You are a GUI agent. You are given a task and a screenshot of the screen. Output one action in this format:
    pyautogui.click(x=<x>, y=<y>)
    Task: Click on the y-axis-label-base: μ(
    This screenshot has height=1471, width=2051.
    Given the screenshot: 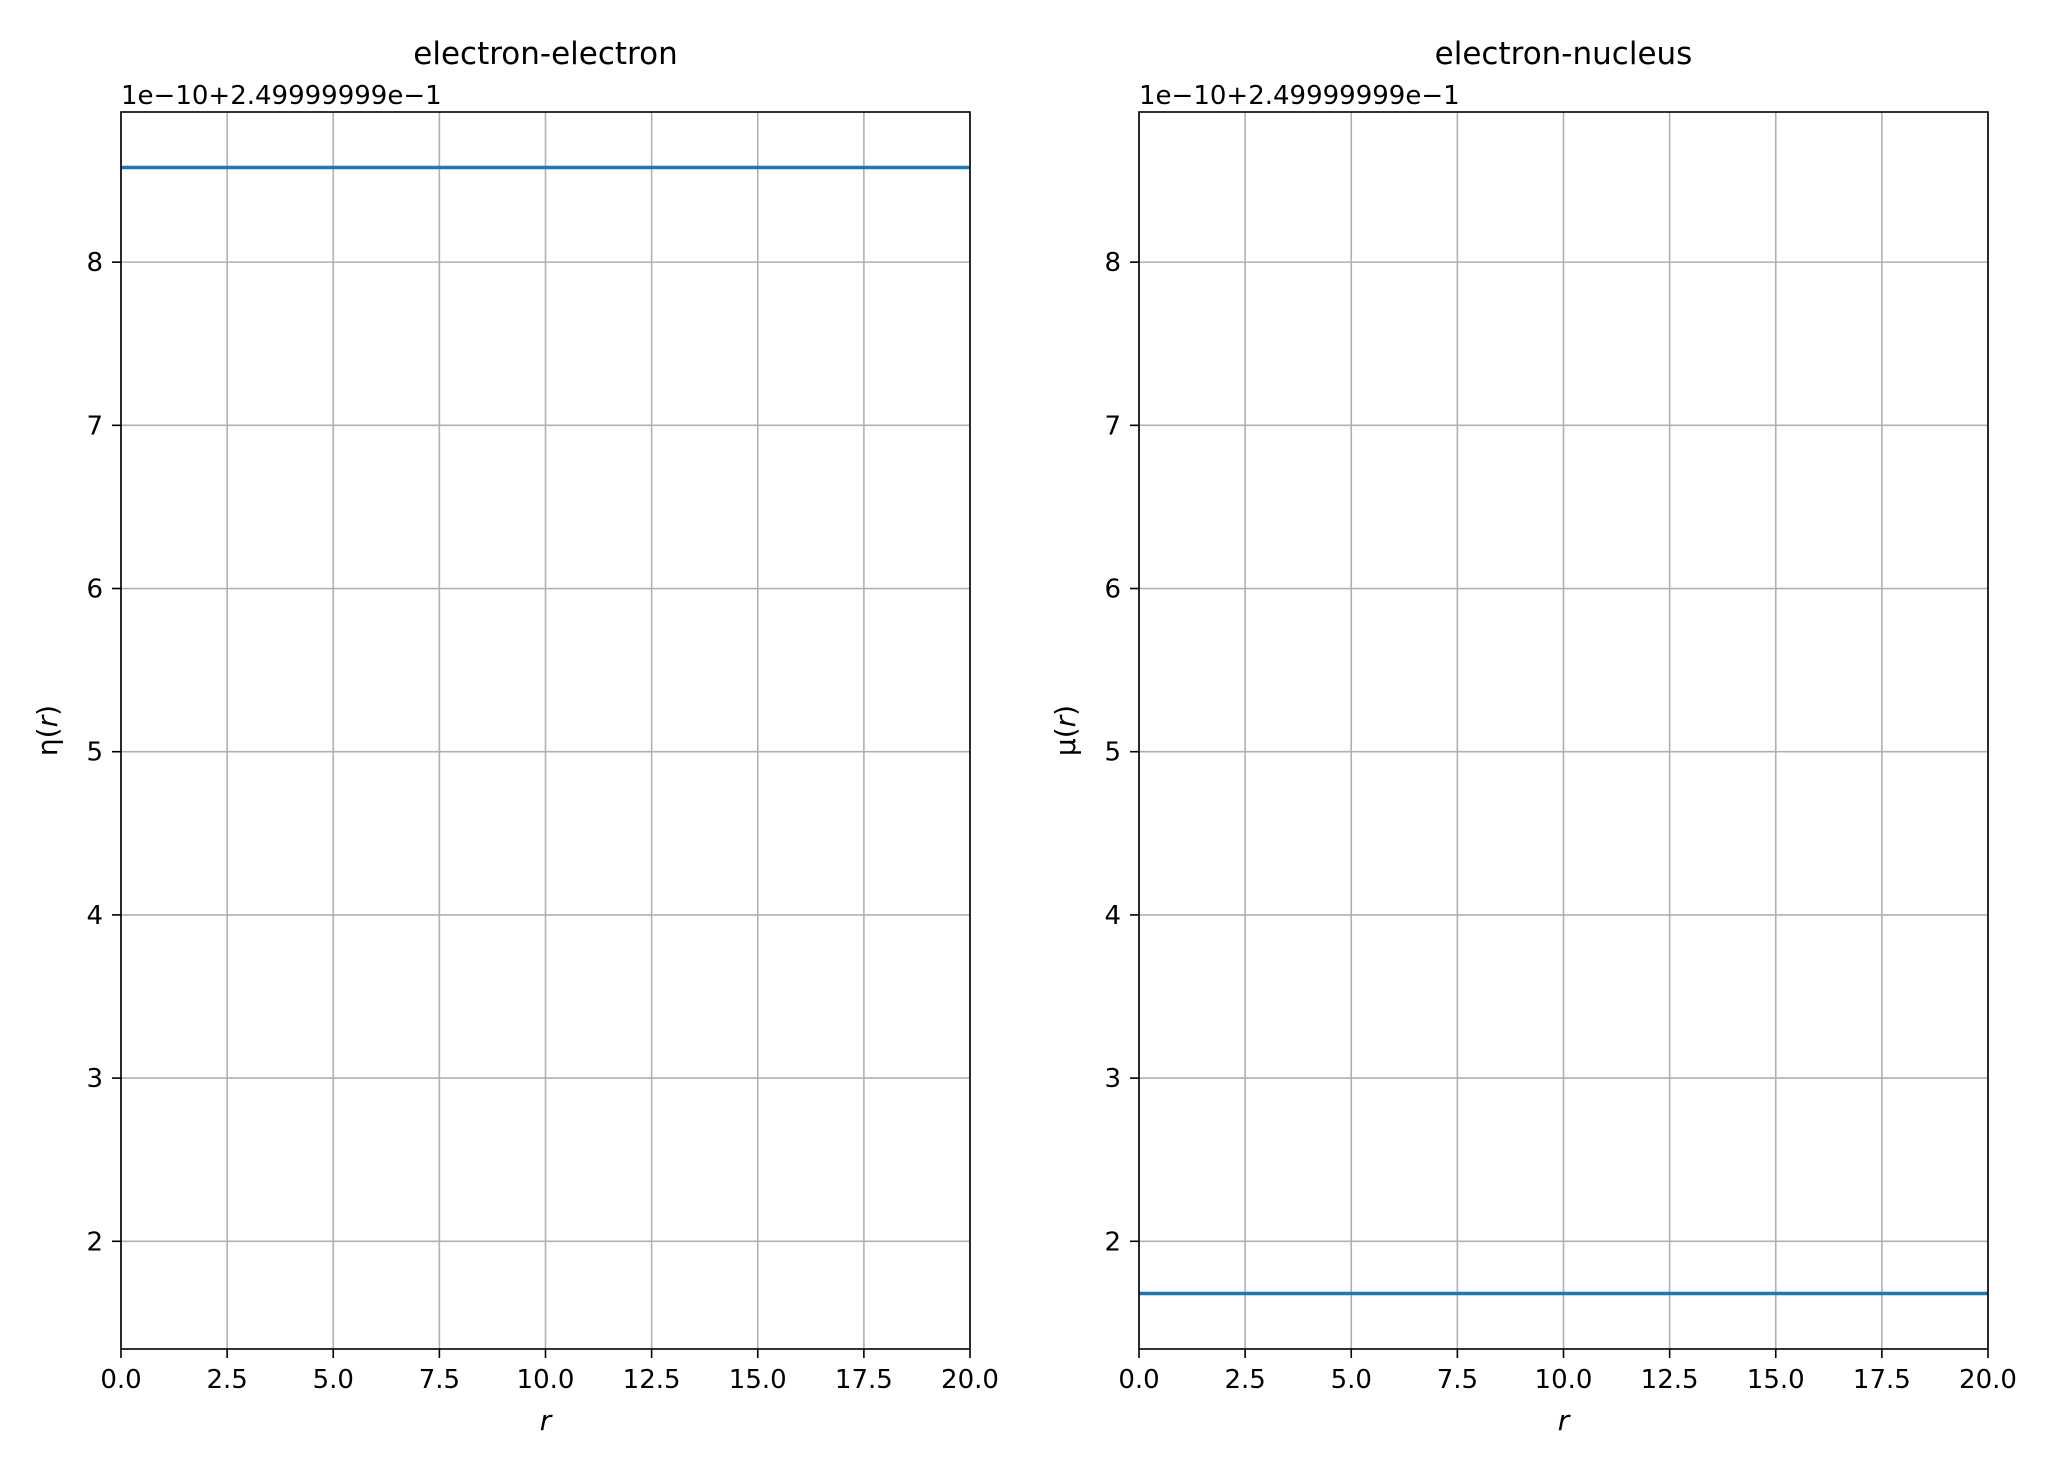 What is the action you would take?
    pyautogui.click(x=1065, y=741)
    